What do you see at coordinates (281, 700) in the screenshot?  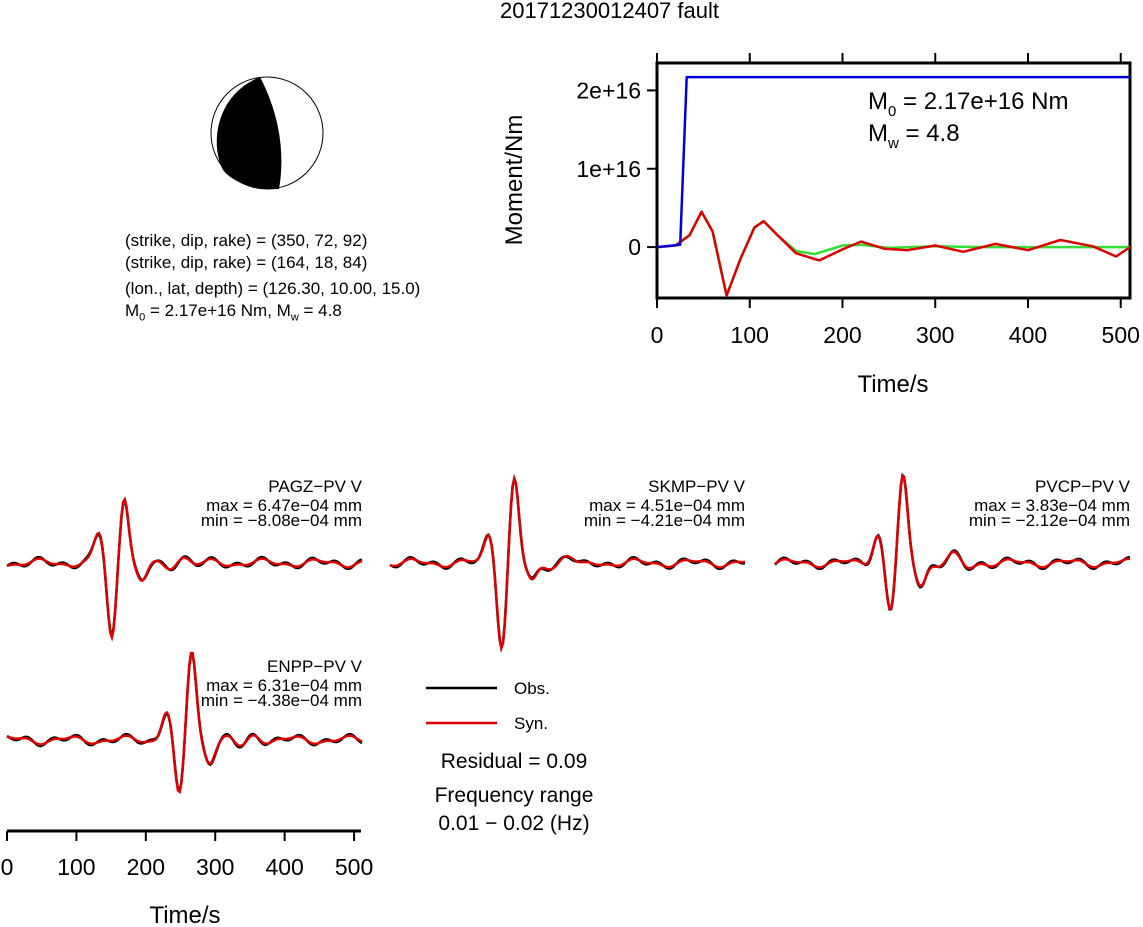 I see `station-min: min = −4.38e−04 mm` at bounding box center [281, 700].